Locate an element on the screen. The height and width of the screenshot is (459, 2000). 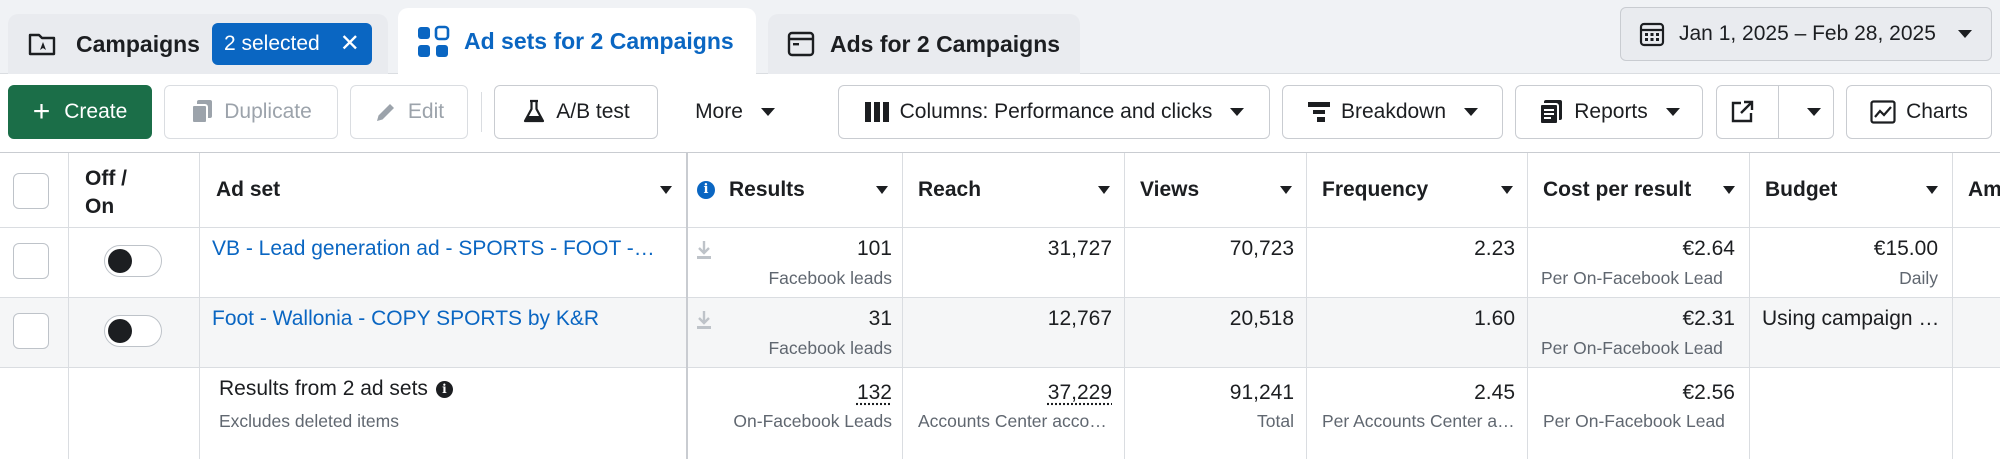
pencil-icon is located at coordinates (386, 112).